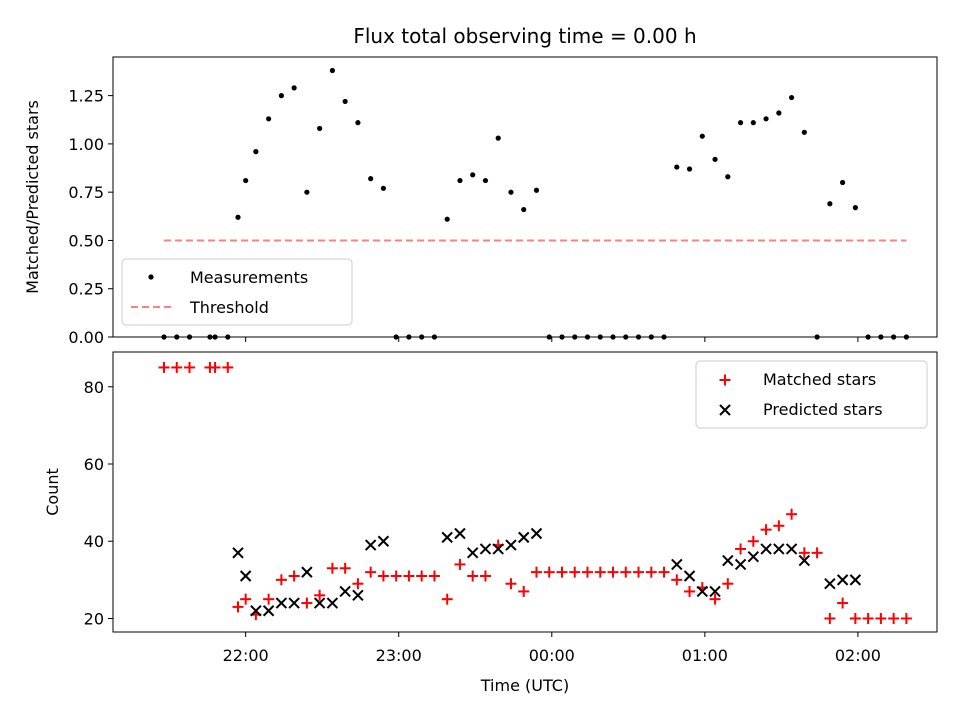  I want to click on predicted-legend-marker, so click(725, 410).